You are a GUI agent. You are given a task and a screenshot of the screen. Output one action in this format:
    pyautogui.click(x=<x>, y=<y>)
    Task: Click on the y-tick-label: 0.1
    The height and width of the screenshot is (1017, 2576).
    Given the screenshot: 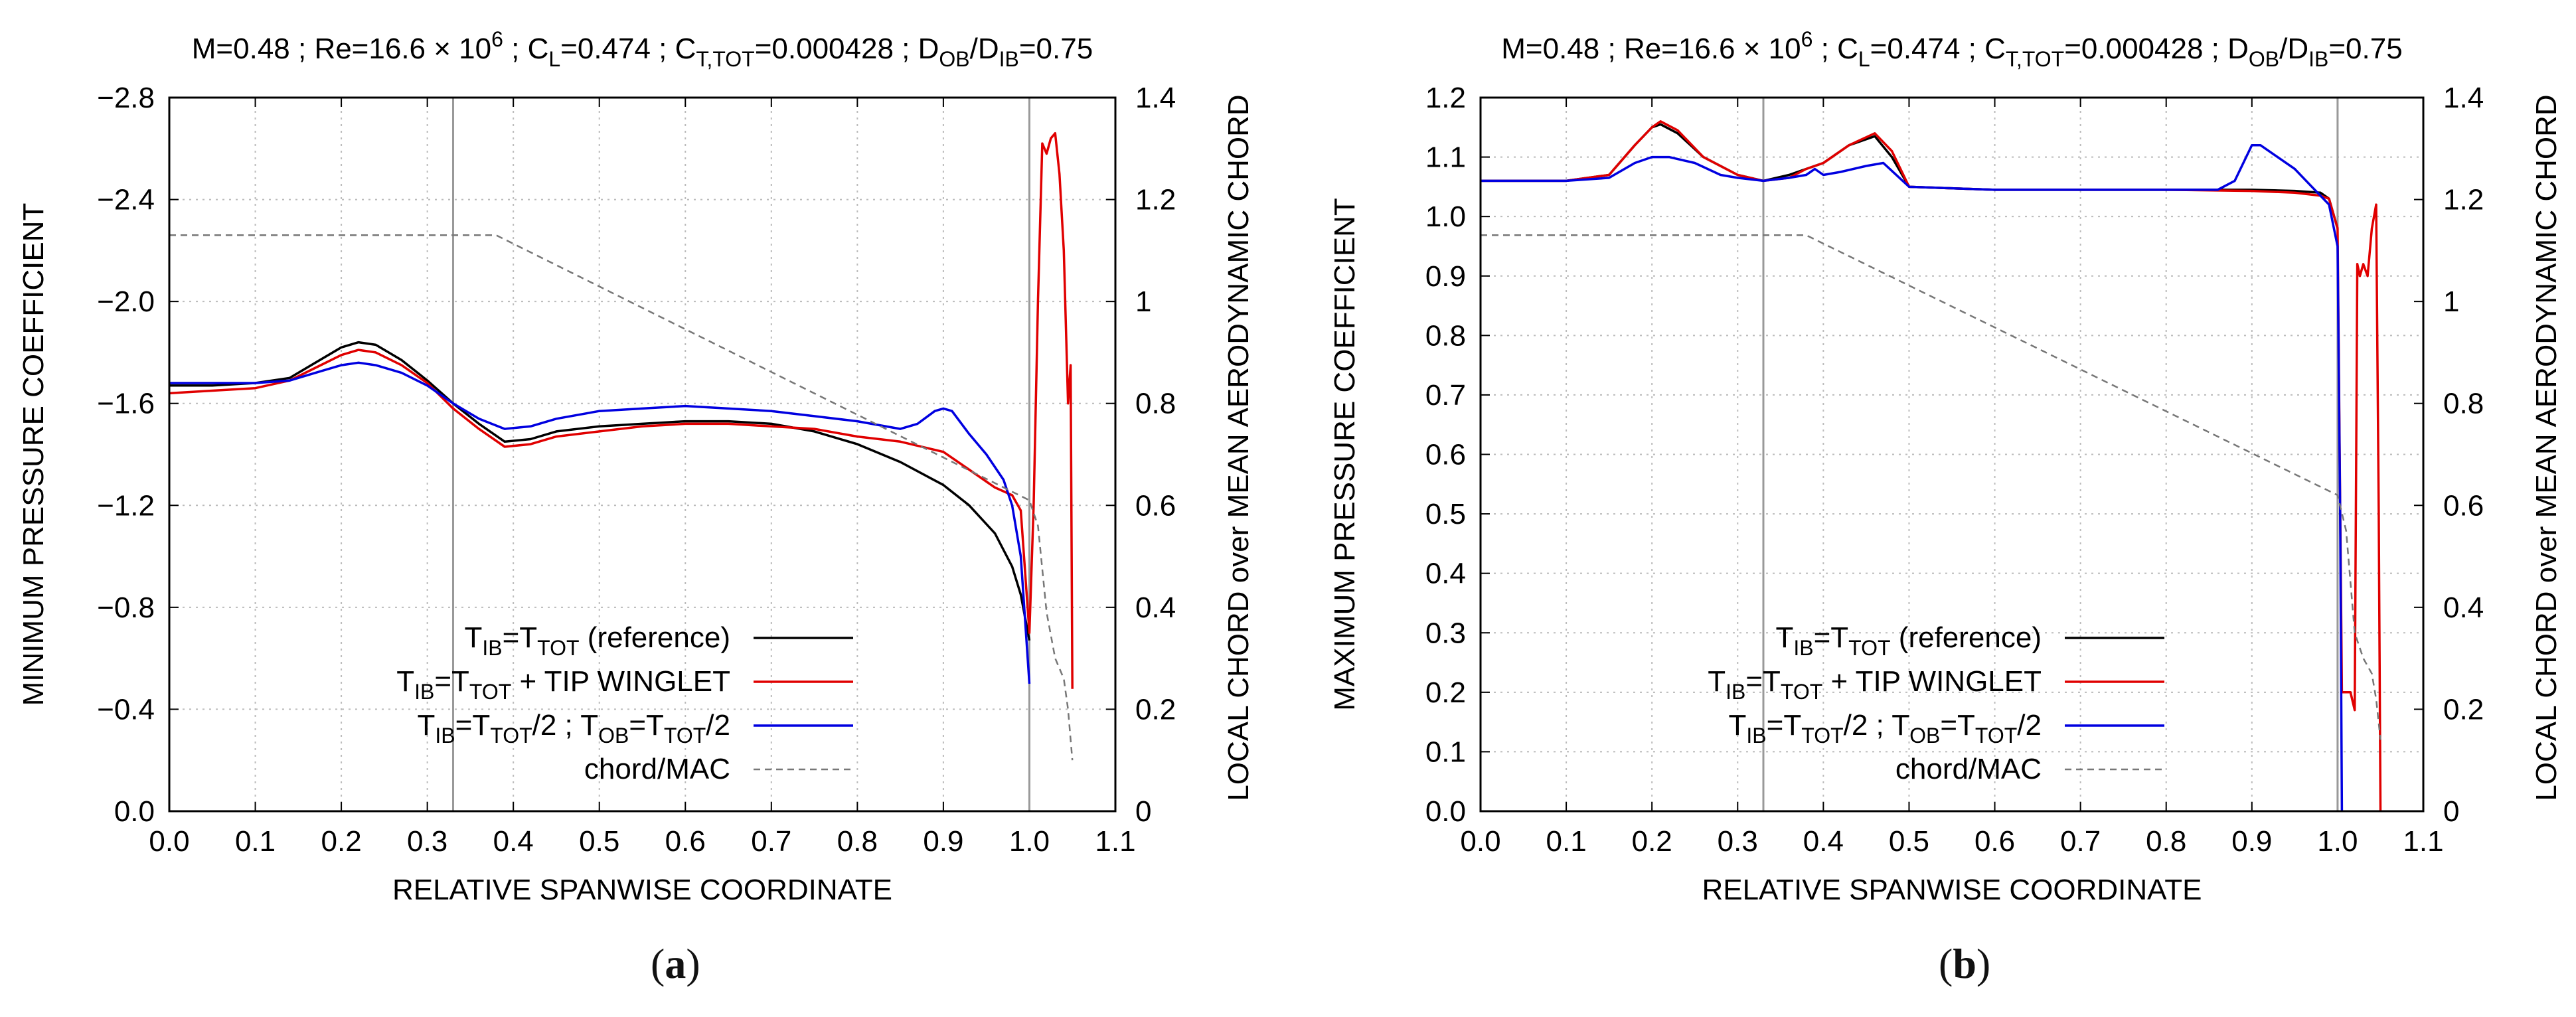 What is the action you would take?
    pyautogui.click(x=1445, y=752)
    